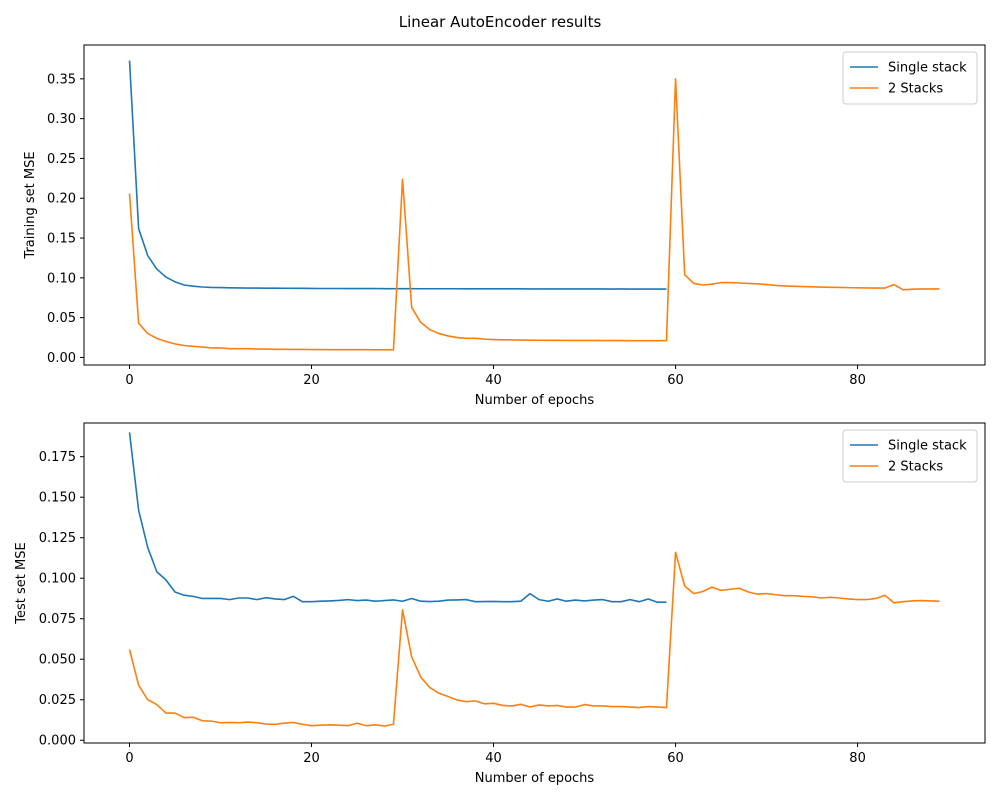 Image resolution: width=1000 pixels, height=800 pixels. I want to click on test-legend-label: Single stack, so click(927, 446).